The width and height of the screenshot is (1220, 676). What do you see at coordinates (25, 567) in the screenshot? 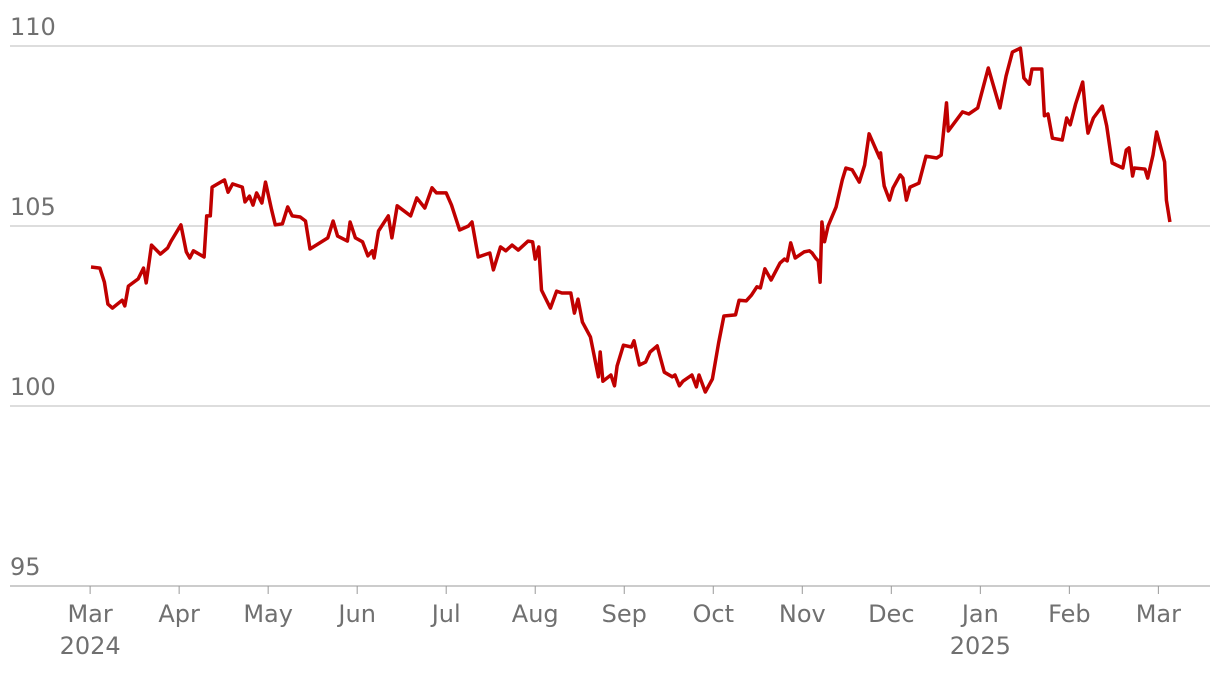
I see `y-tick-label: 95` at bounding box center [25, 567].